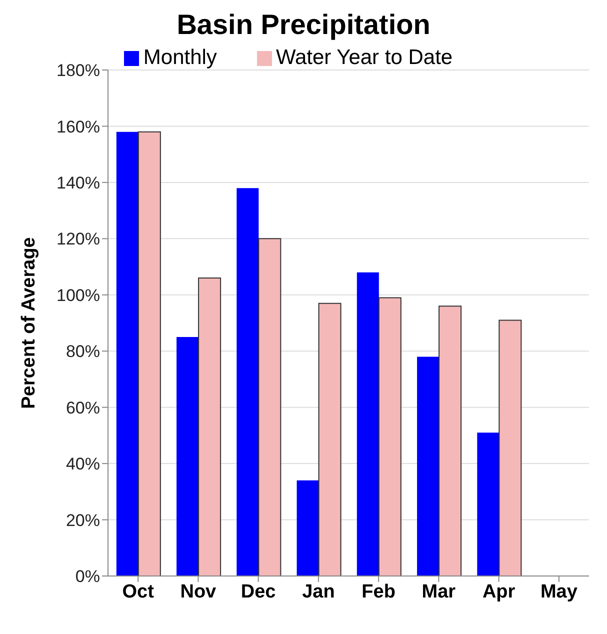 This screenshot has width=607, height=634. Describe the element at coordinates (78, 295) in the screenshot. I see `y-tick-label: 100%` at that location.